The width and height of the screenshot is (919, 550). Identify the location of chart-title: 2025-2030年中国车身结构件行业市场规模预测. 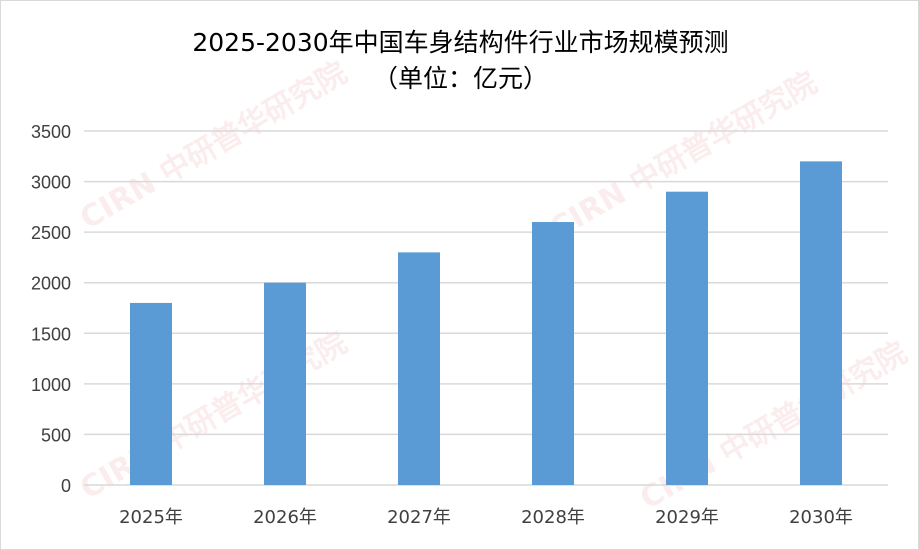
(460, 42).